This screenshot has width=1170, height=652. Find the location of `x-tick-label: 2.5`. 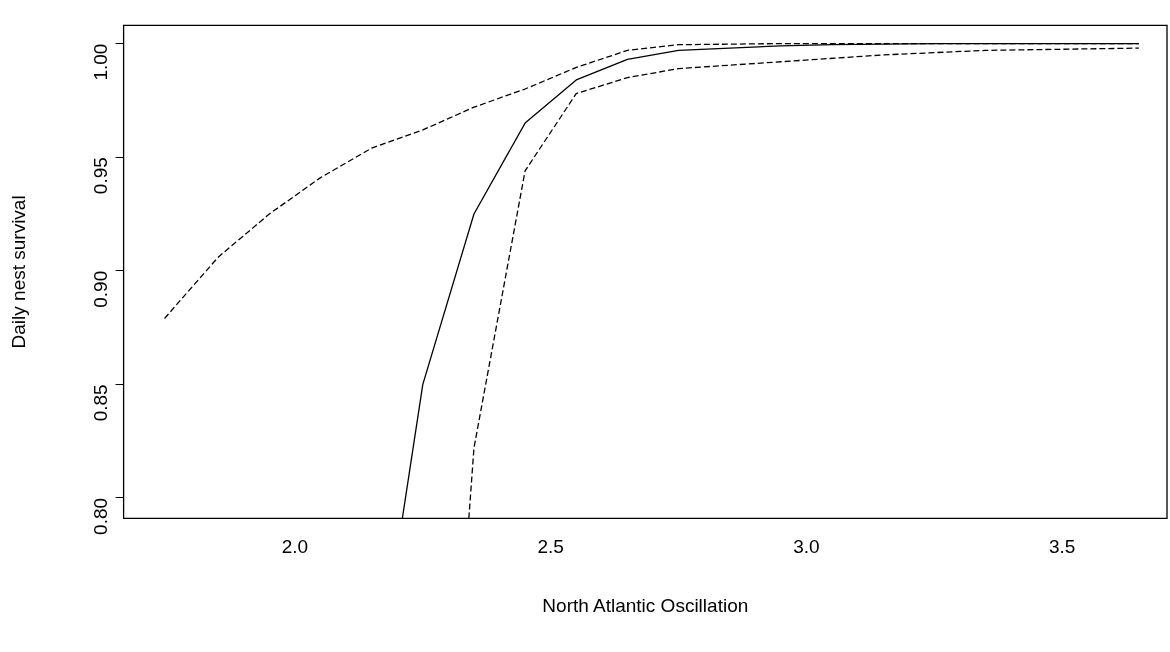

x-tick-label: 2.5 is located at coordinates (550, 547).